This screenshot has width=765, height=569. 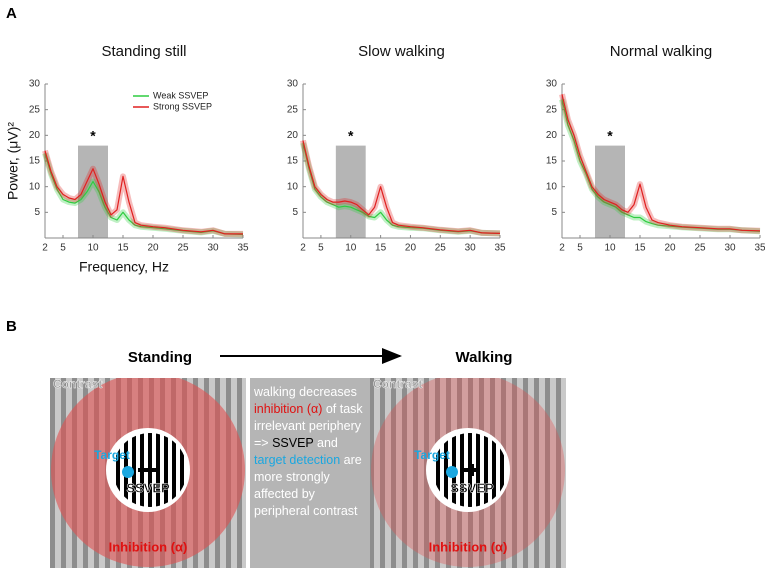 I want to click on explanation-box, so click(x=310, y=473).